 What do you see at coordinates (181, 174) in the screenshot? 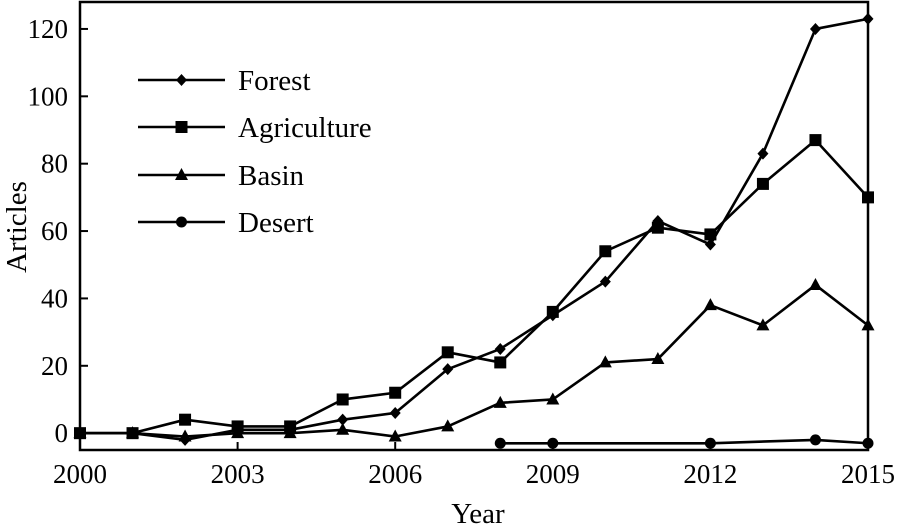
I see `legend-marker-basin` at bounding box center [181, 174].